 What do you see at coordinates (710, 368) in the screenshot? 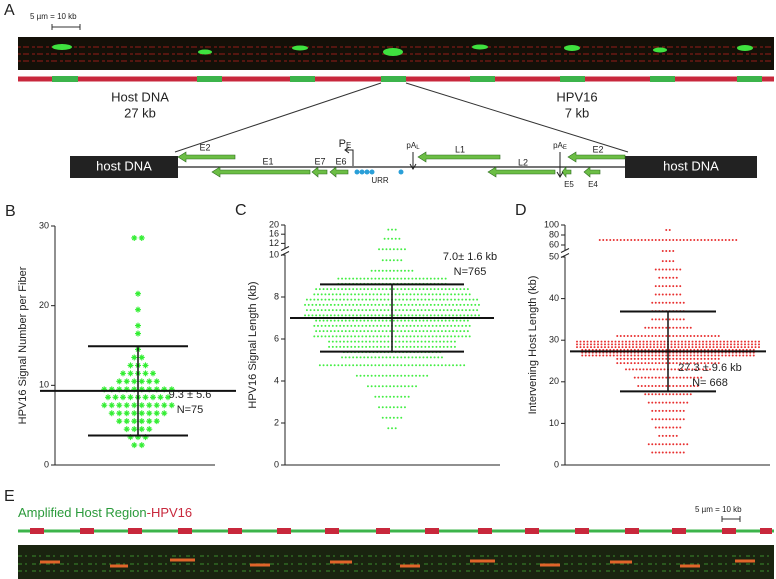
I see `annotation: 27.3 ± 9.6 kb` at bounding box center [710, 368].